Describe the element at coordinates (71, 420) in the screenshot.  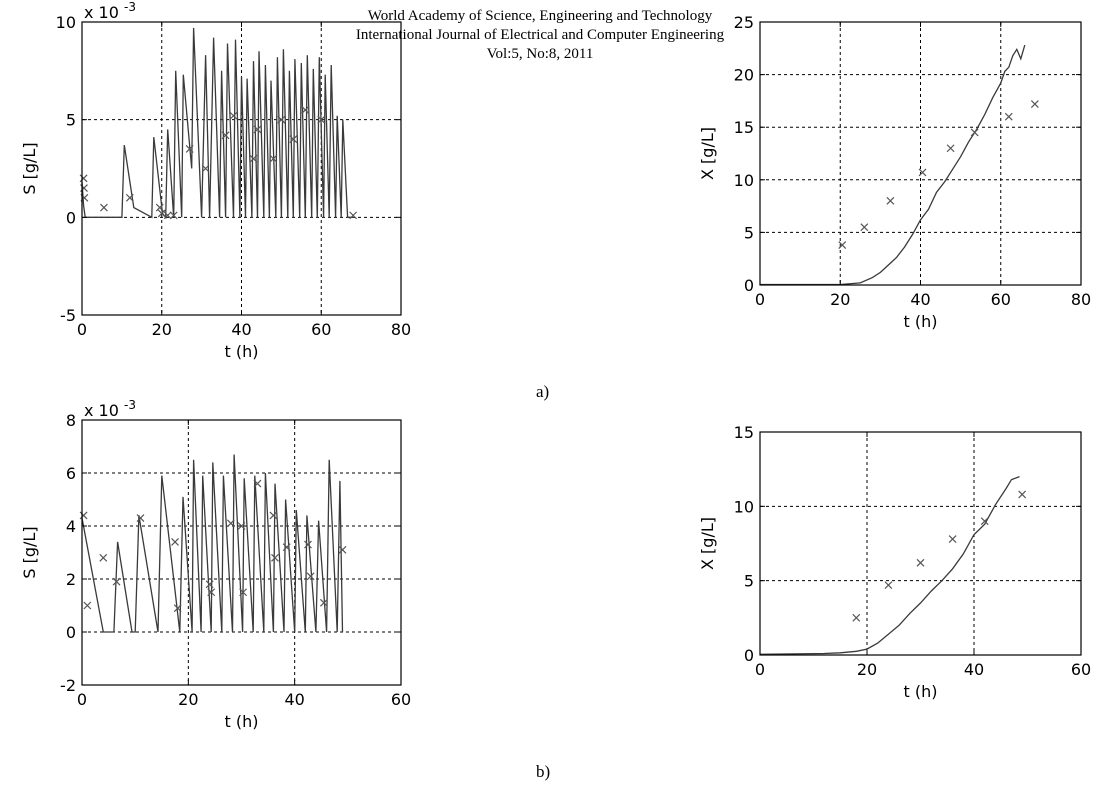
I see `y-tick-label: 8` at that location.